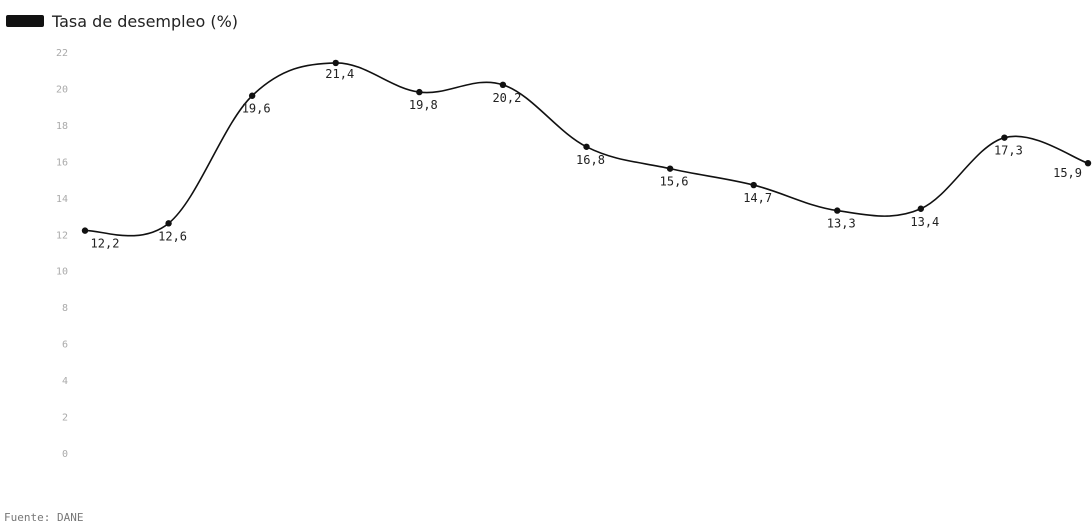 This screenshot has width=1092, height=527. Describe the element at coordinates (65, 308) in the screenshot. I see `y-tick-label: 8` at that location.